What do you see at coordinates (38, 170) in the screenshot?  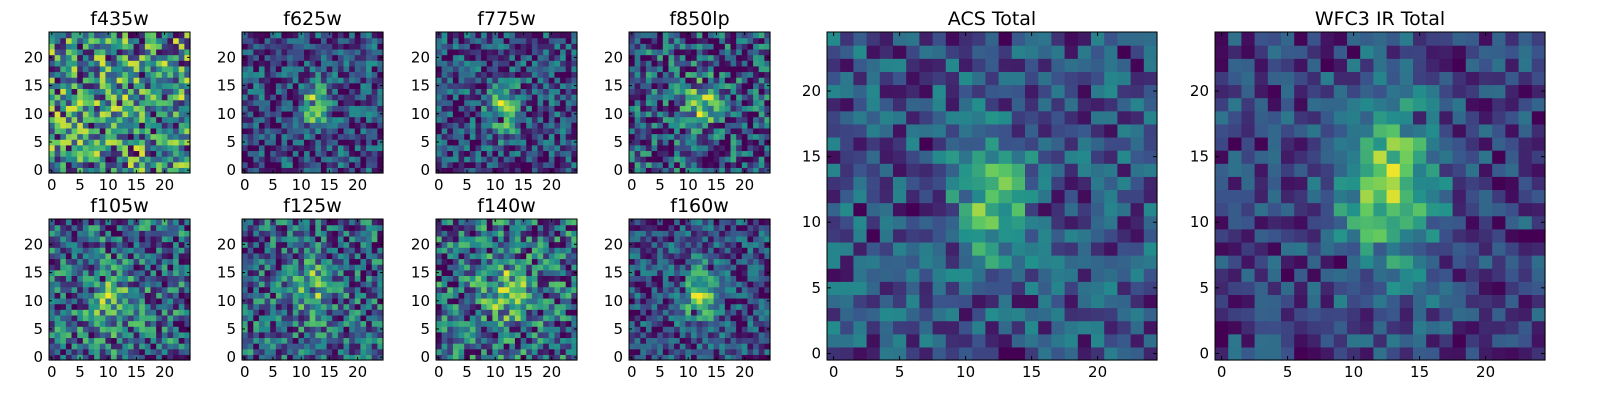 I see `y-tick-label: 0` at bounding box center [38, 170].